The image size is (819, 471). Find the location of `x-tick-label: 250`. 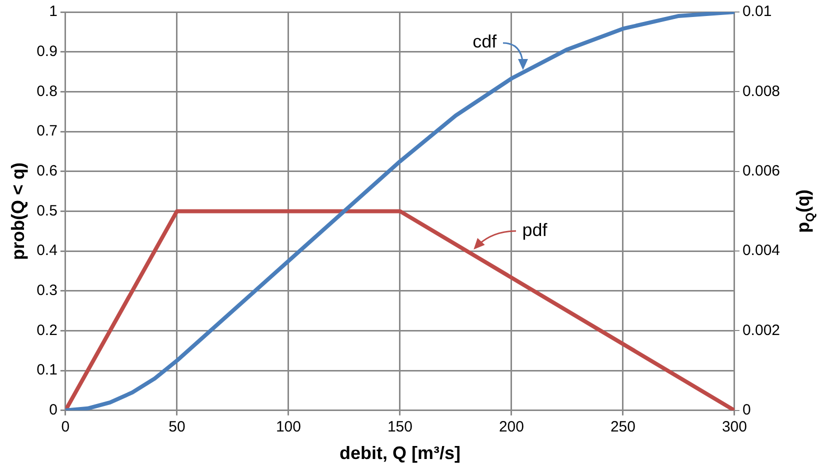

x-tick-label: 250 is located at coordinates (623, 427).